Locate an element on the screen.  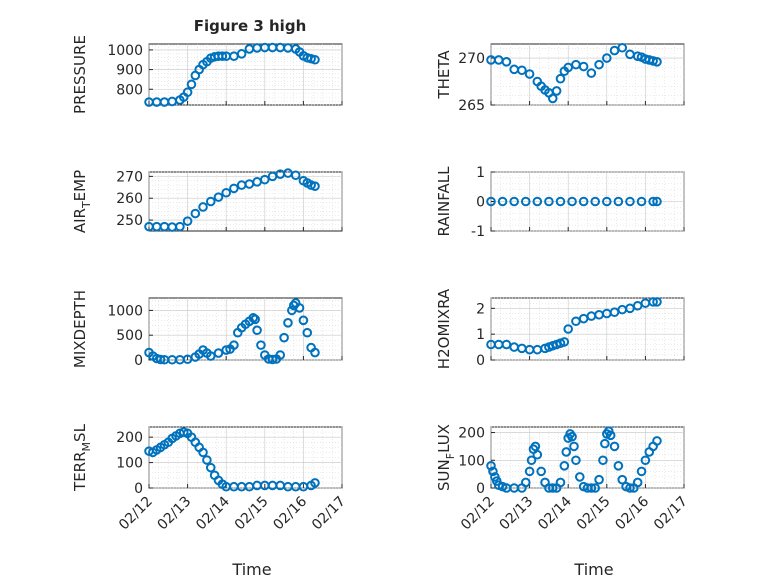
x-axis-label-right: Time is located at coordinates (593, 569).